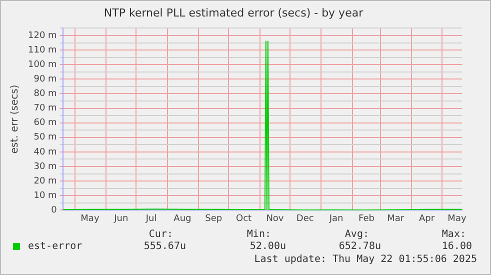 This screenshot has height=275, width=491. Describe the element at coordinates (55, 246) in the screenshot. I see `legend-label: est-error` at that location.